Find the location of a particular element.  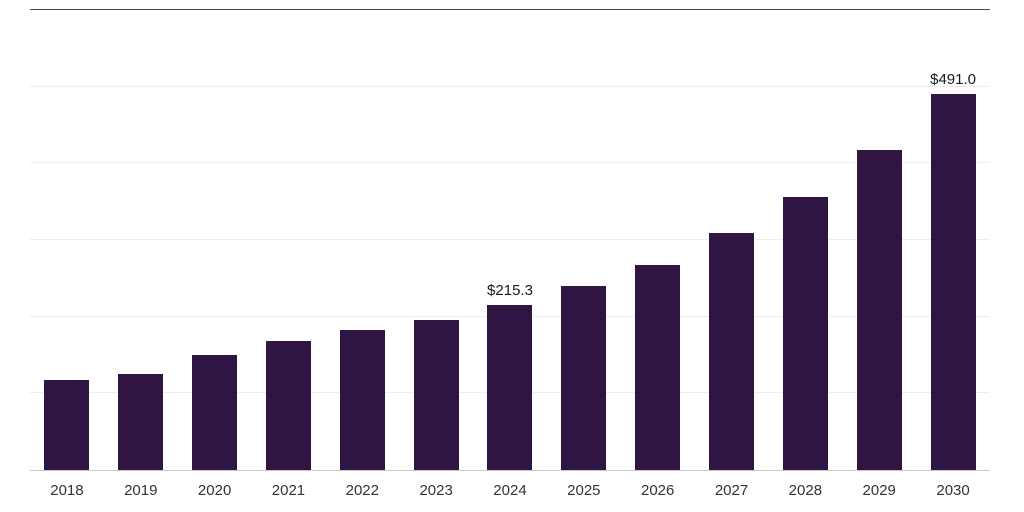

bar-cell-2027 is located at coordinates (732, 240).